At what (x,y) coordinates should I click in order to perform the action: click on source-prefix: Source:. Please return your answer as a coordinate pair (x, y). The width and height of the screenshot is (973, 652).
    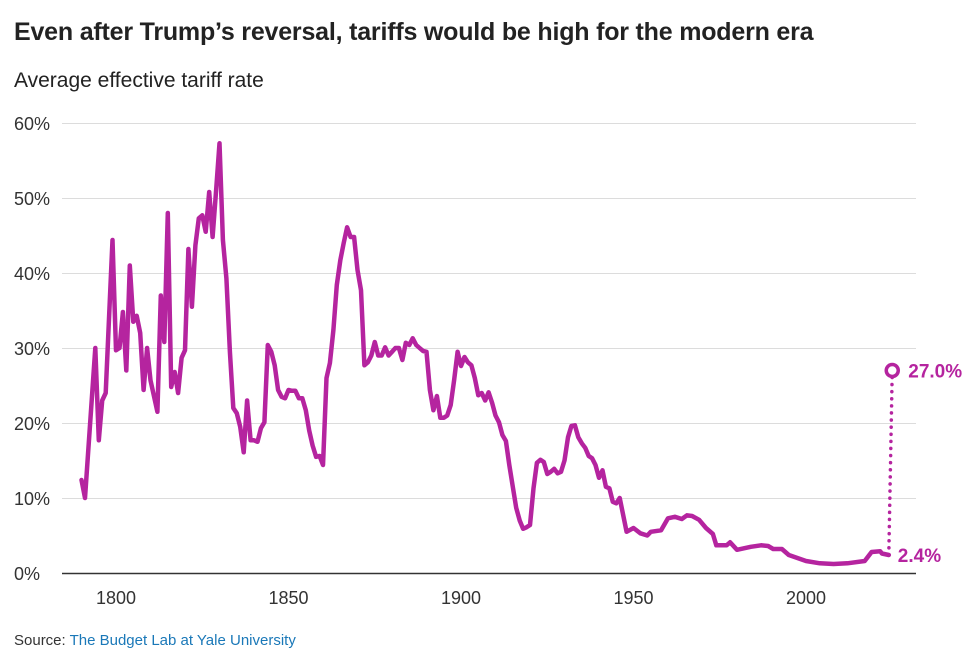
    Looking at the image, I should click on (42, 640).